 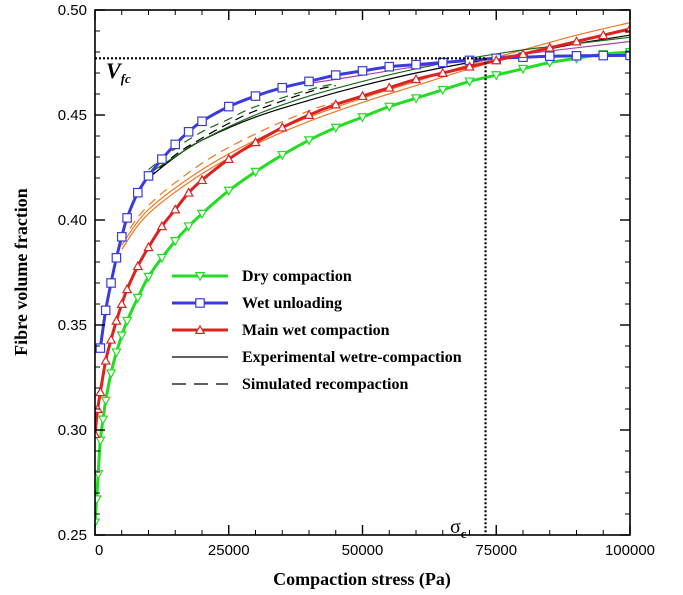 I want to click on y-tick-label: 0.30, so click(x=72, y=430).